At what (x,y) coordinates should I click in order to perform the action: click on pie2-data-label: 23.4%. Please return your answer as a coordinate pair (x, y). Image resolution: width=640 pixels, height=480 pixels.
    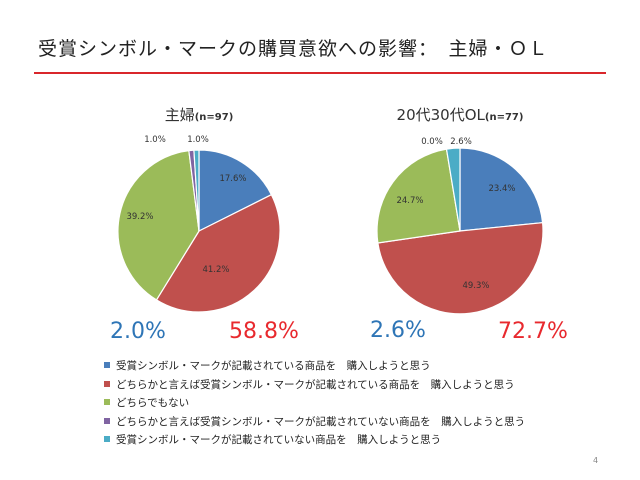
    Looking at the image, I should click on (501, 189).